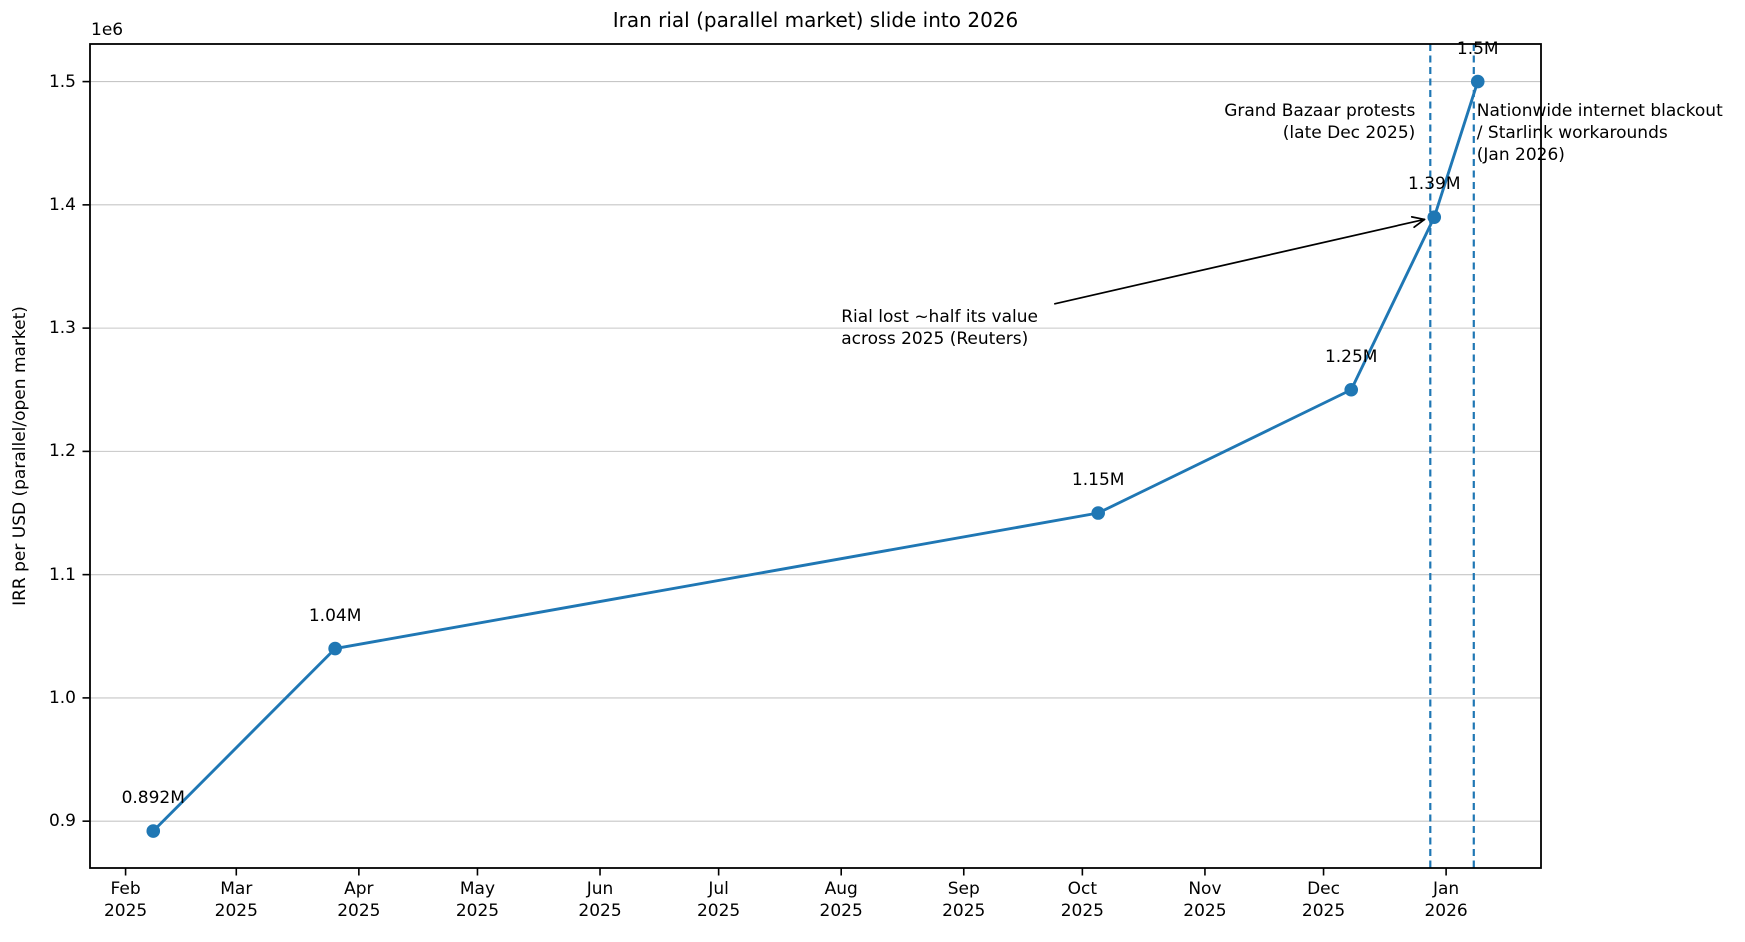 The height and width of the screenshot is (942, 1745). I want to click on data-point-label: 1.39M, so click(1434, 184).